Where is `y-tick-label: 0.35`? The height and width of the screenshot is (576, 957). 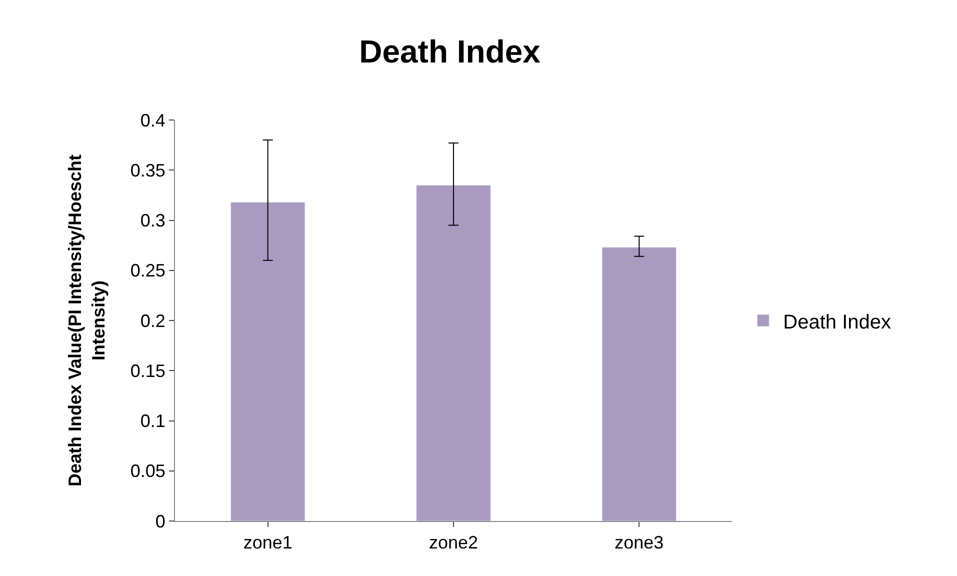 y-tick-label: 0.35 is located at coordinates (148, 170).